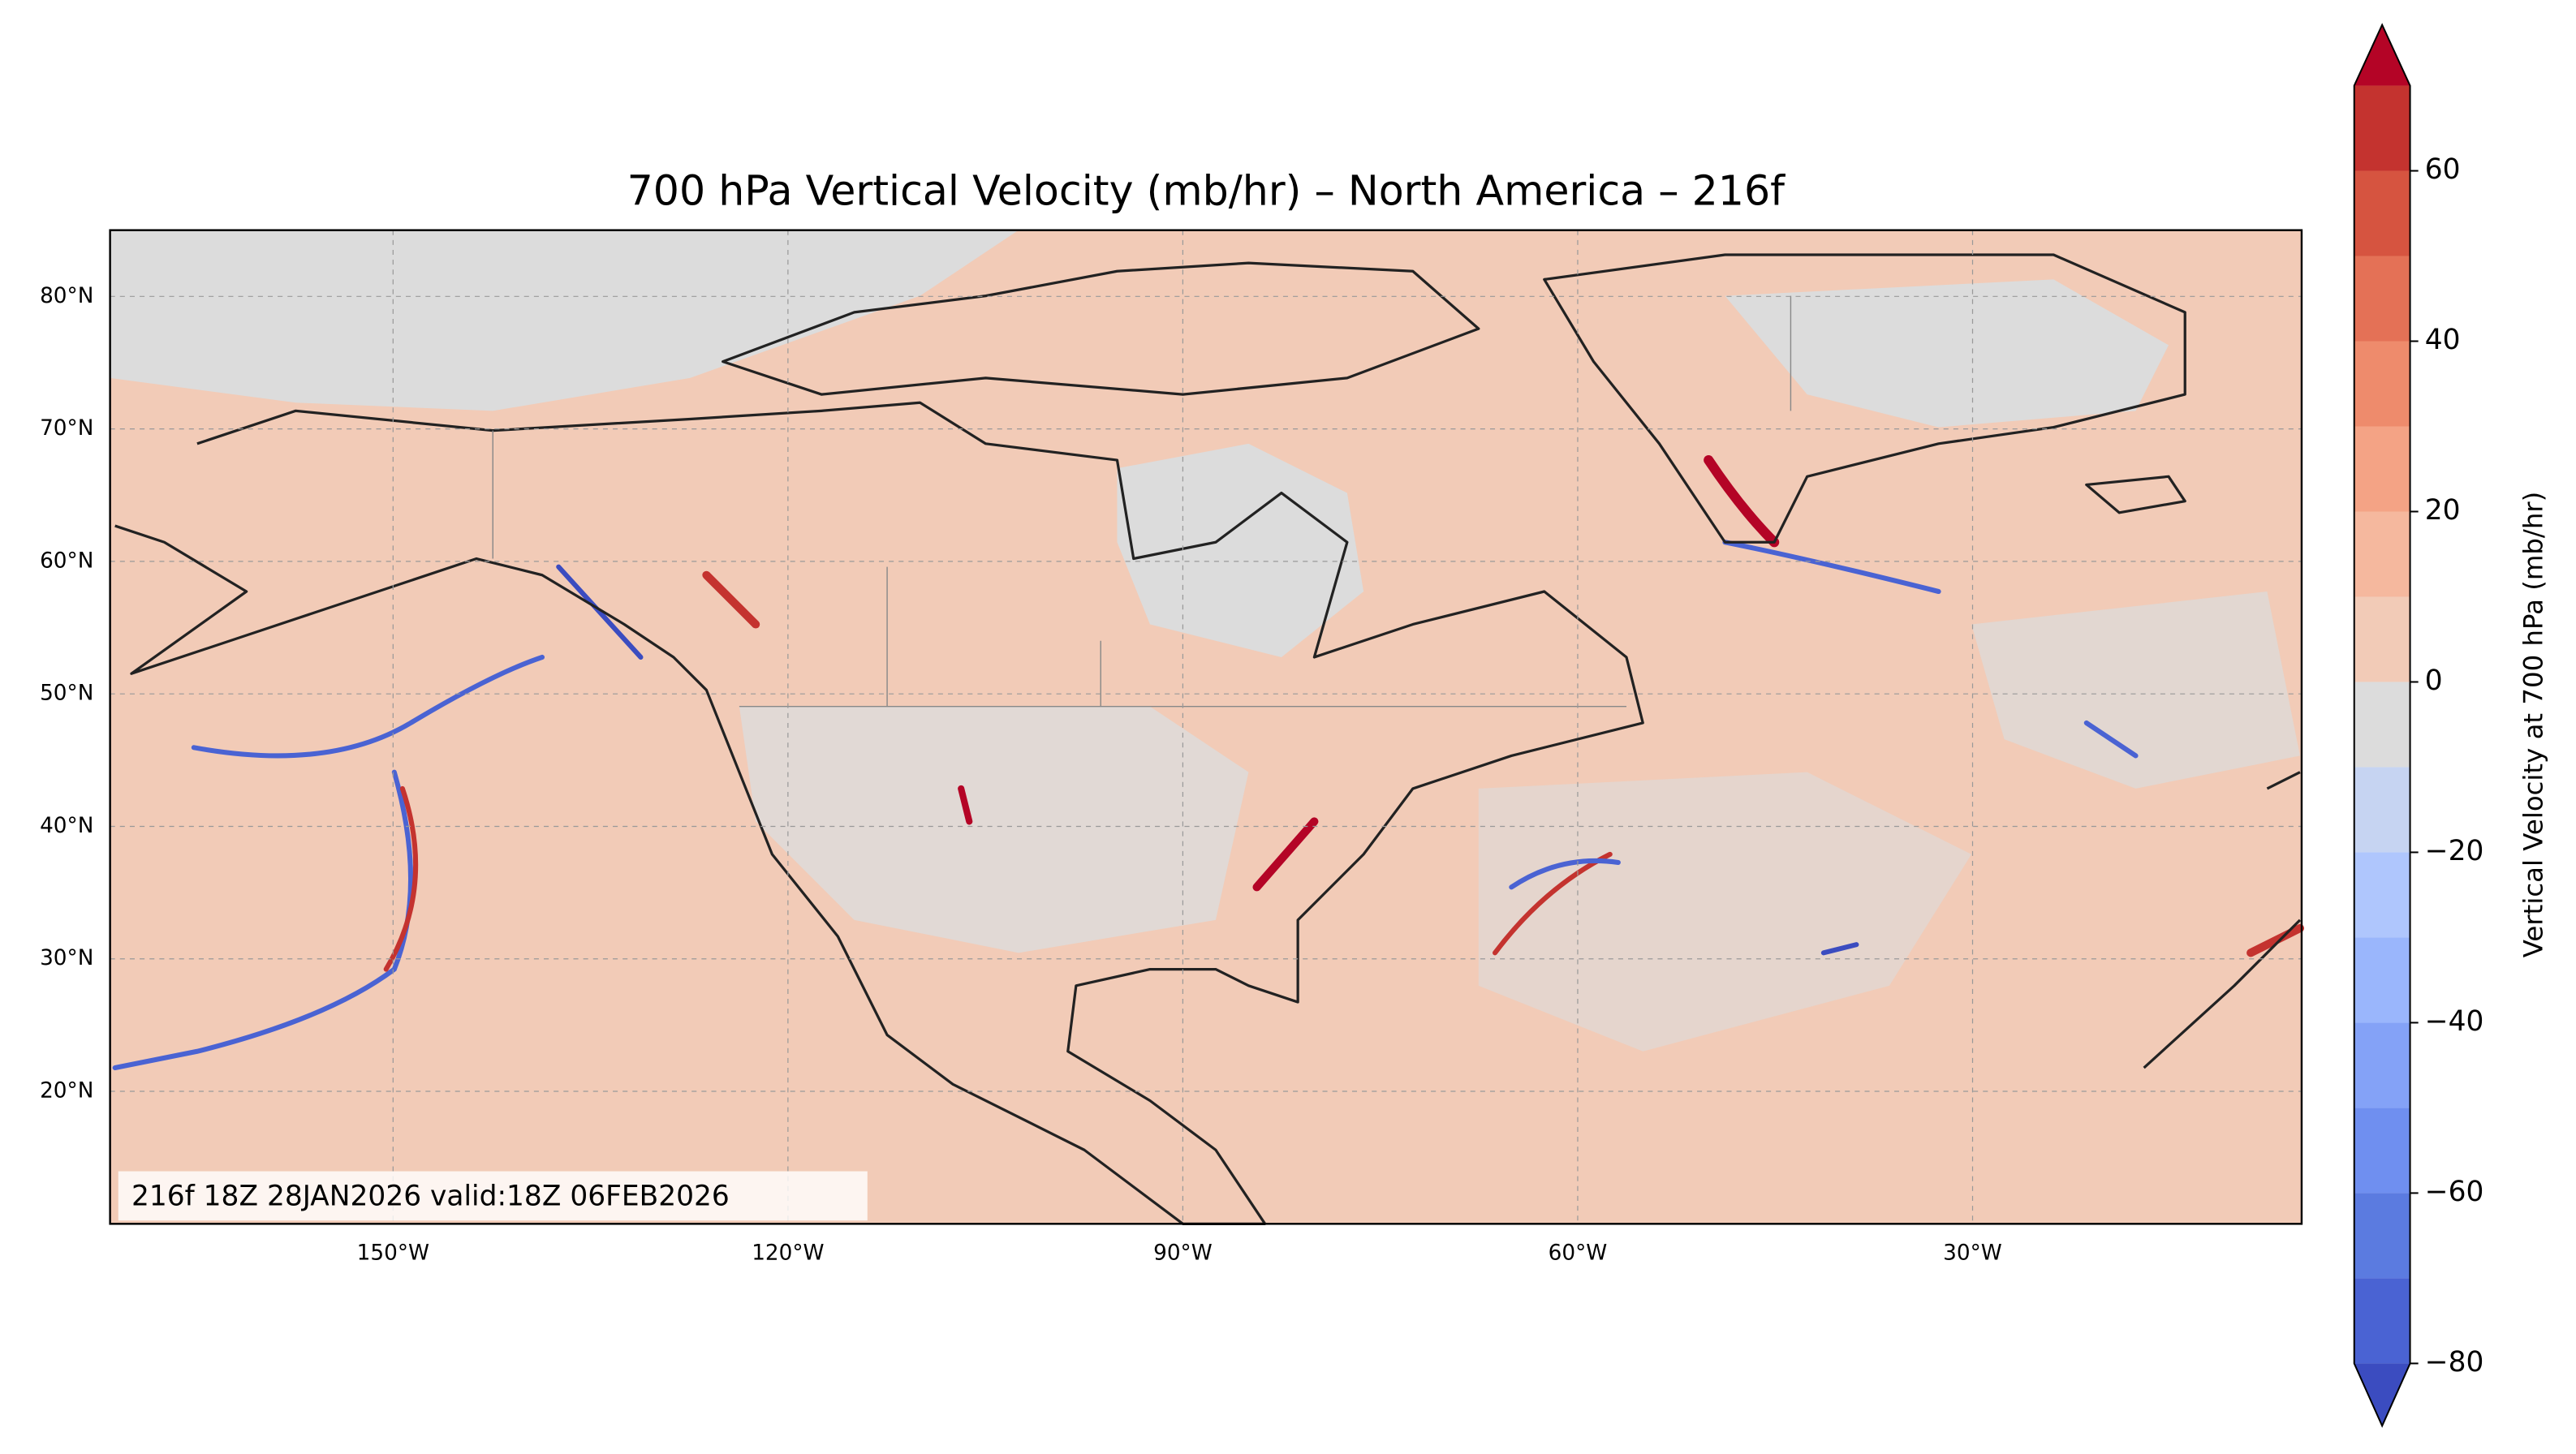 The image size is (2576, 1454). Describe the element at coordinates (1578, 1253) in the screenshot. I see `x-tick-label: 60°W` at that location.